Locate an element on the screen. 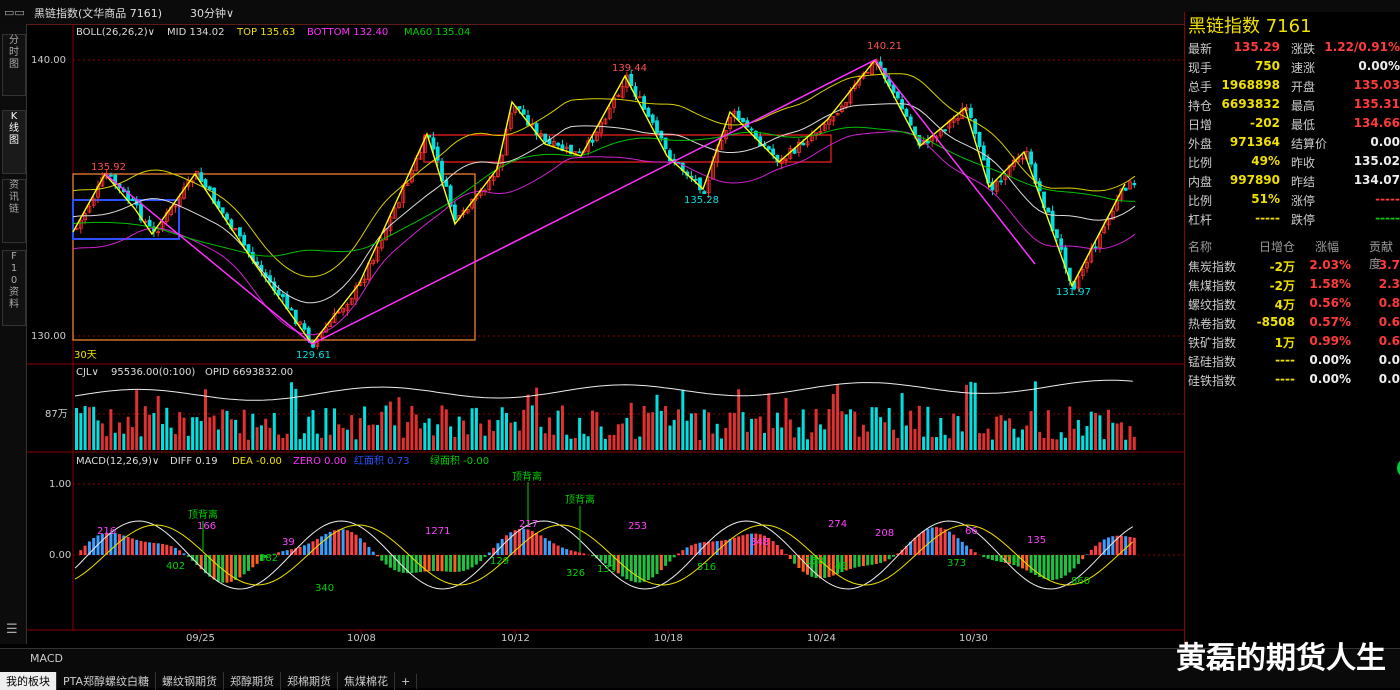 This screenshot has height=690, width=1400. component-ctb: 0.0 is located at coordinates (1389, 379).